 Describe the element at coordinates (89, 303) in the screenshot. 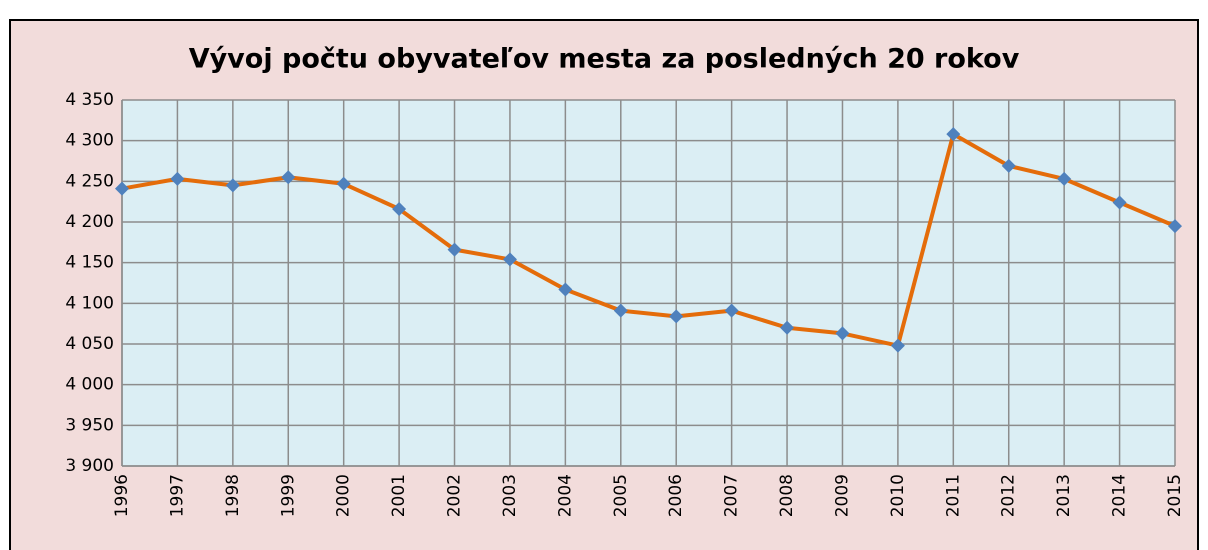

I see `y-tick-label: 4 100` at that location.